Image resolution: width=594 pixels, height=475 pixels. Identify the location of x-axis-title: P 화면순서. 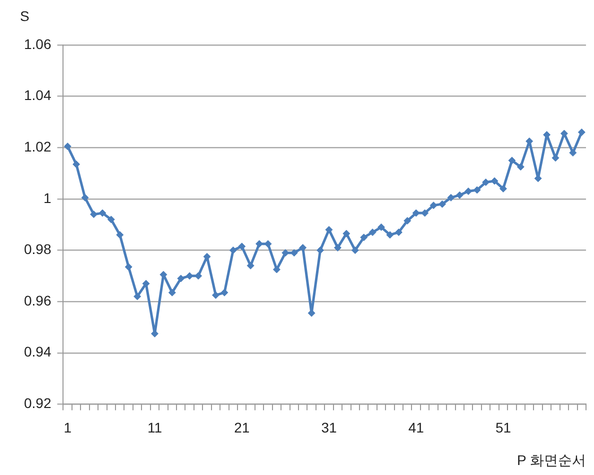
(551, 461).